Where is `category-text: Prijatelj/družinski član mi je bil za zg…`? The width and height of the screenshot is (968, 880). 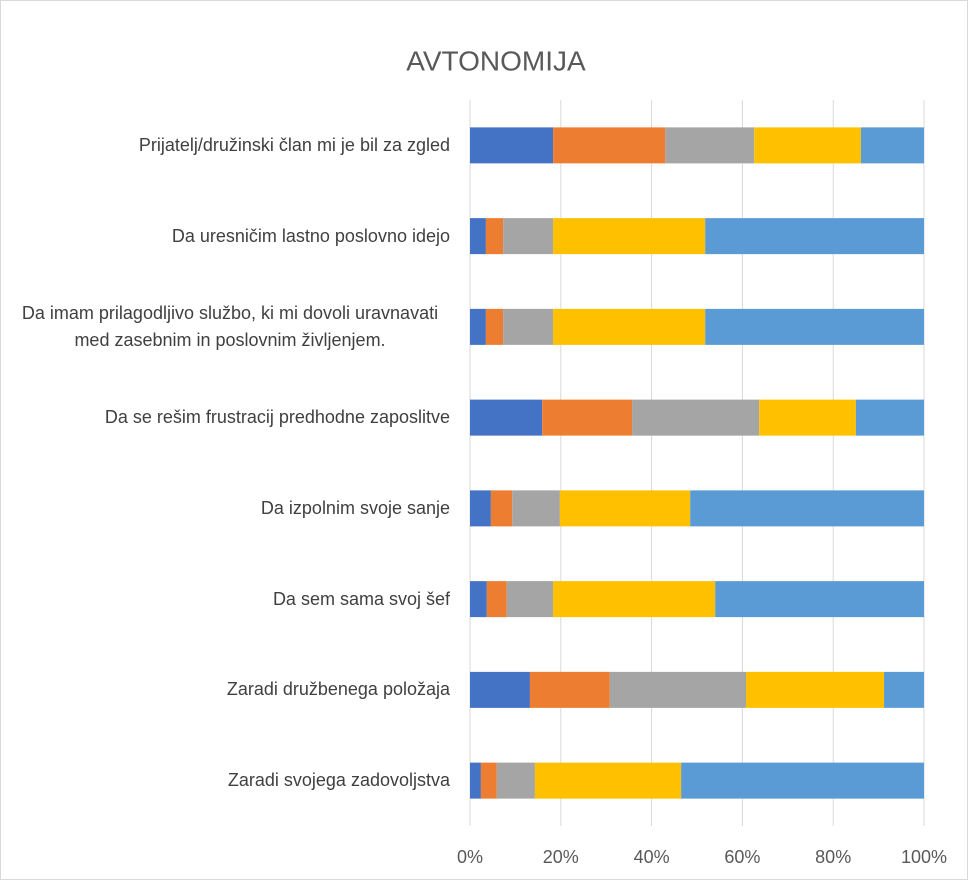 category-text: Prijatelj/družinski član mi je bil za zg… is located at coordinates (294, 144).